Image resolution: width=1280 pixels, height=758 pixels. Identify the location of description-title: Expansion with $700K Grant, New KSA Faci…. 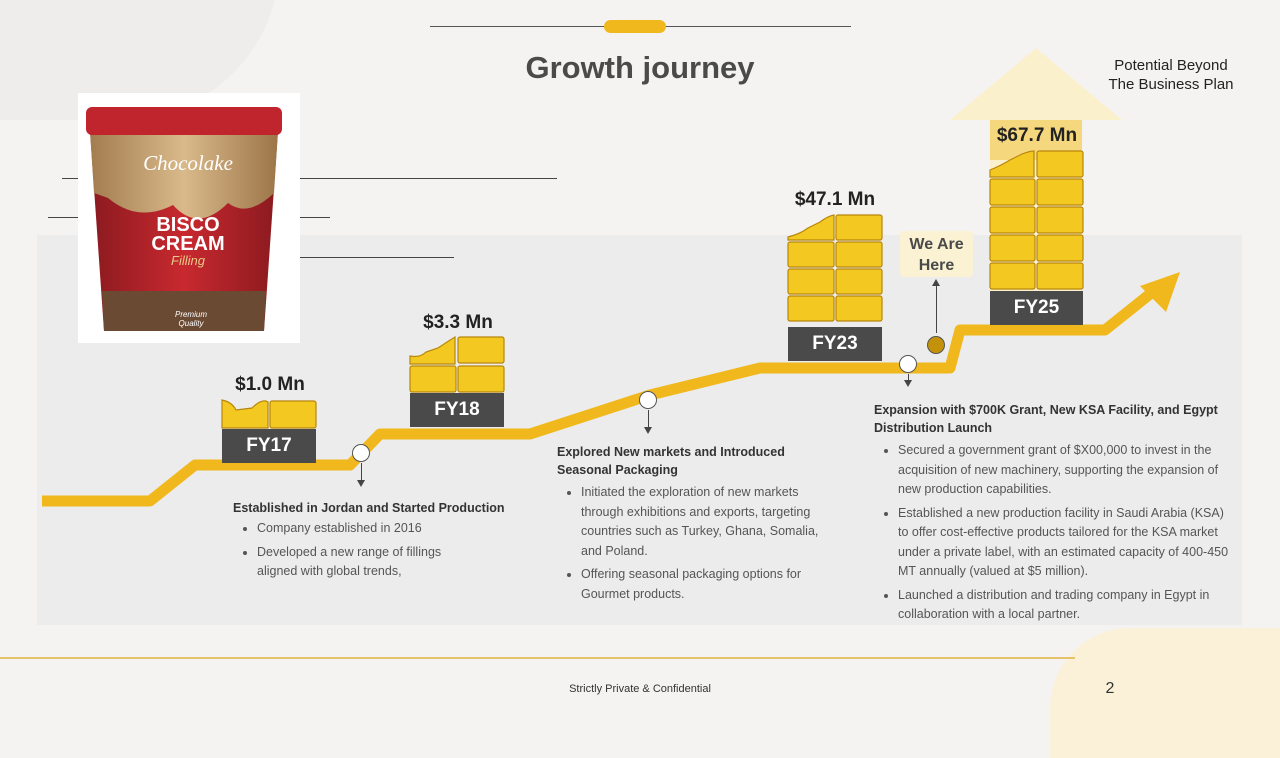
(1046, 419).